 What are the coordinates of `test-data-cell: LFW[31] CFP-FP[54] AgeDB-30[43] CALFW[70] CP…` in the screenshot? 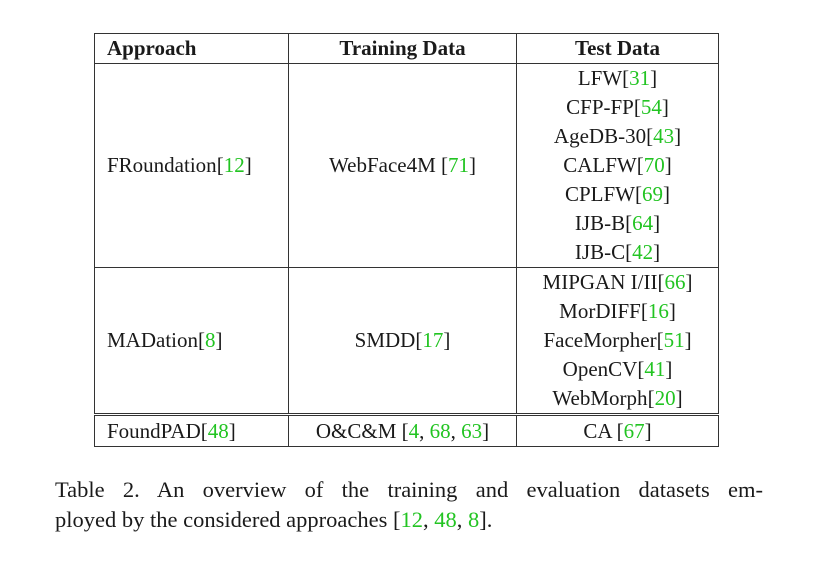 It's located at (617, 165).